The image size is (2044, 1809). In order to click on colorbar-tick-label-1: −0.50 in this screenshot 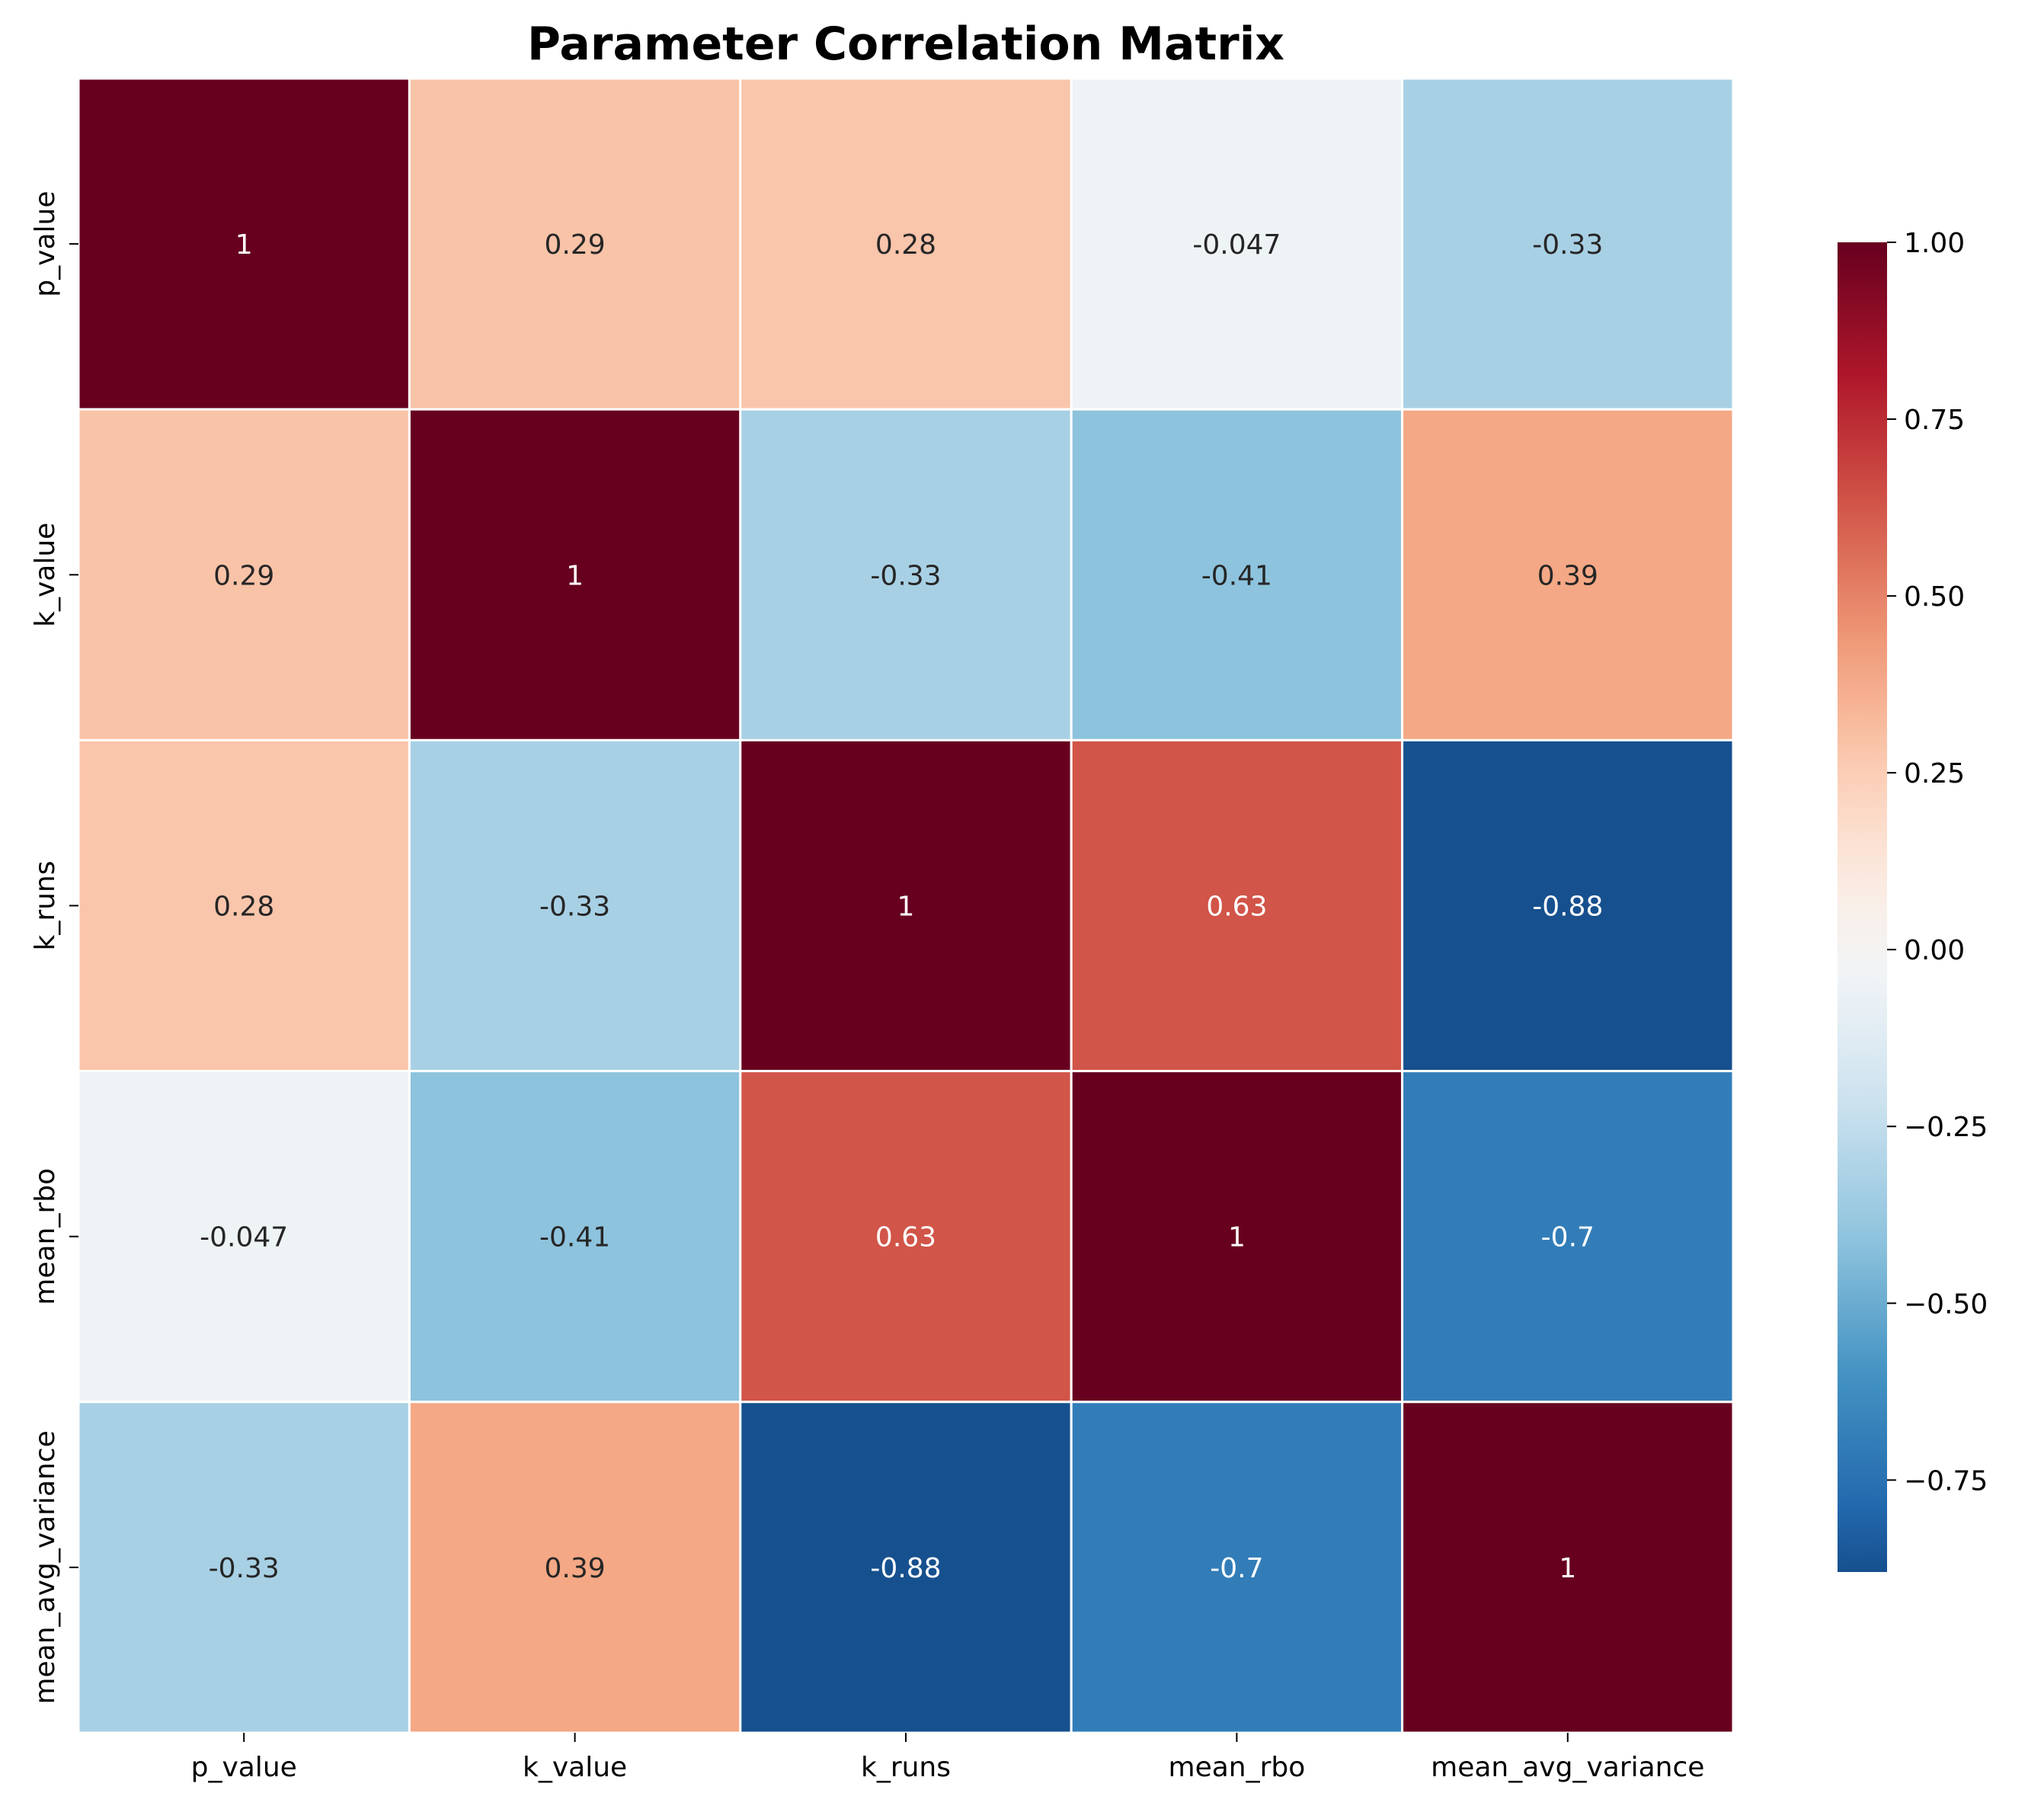, I will do `click(1946, 1304)`.